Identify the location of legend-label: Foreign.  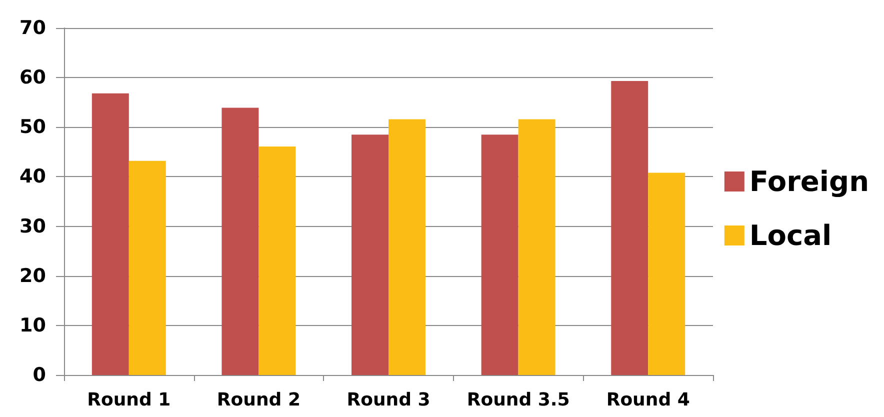
(809, 181).